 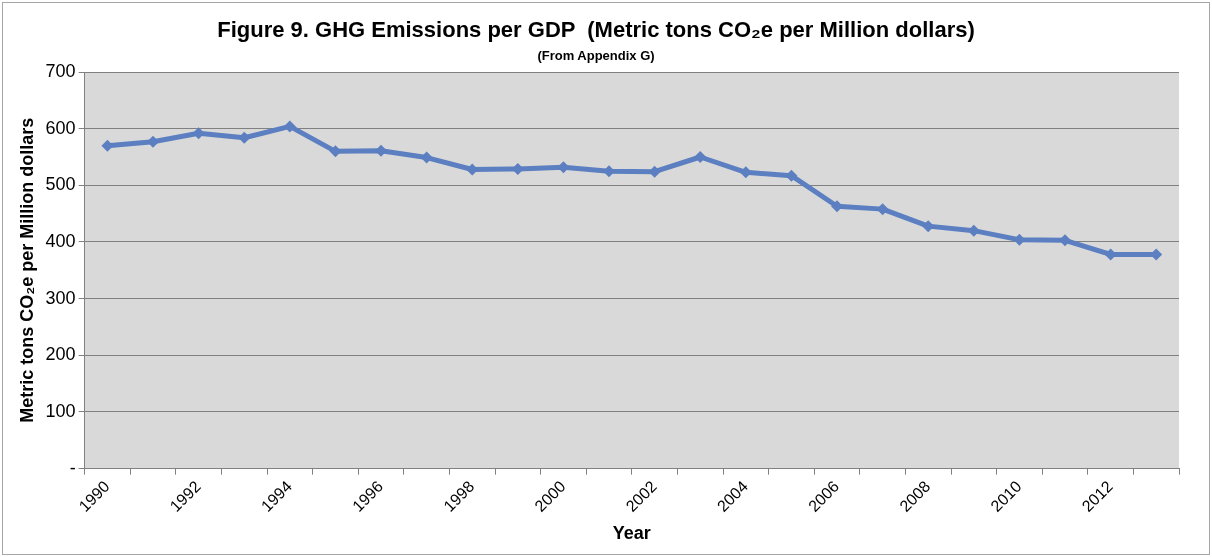 I want to click on y-tick-label: 300, so click(x=60, y=297).